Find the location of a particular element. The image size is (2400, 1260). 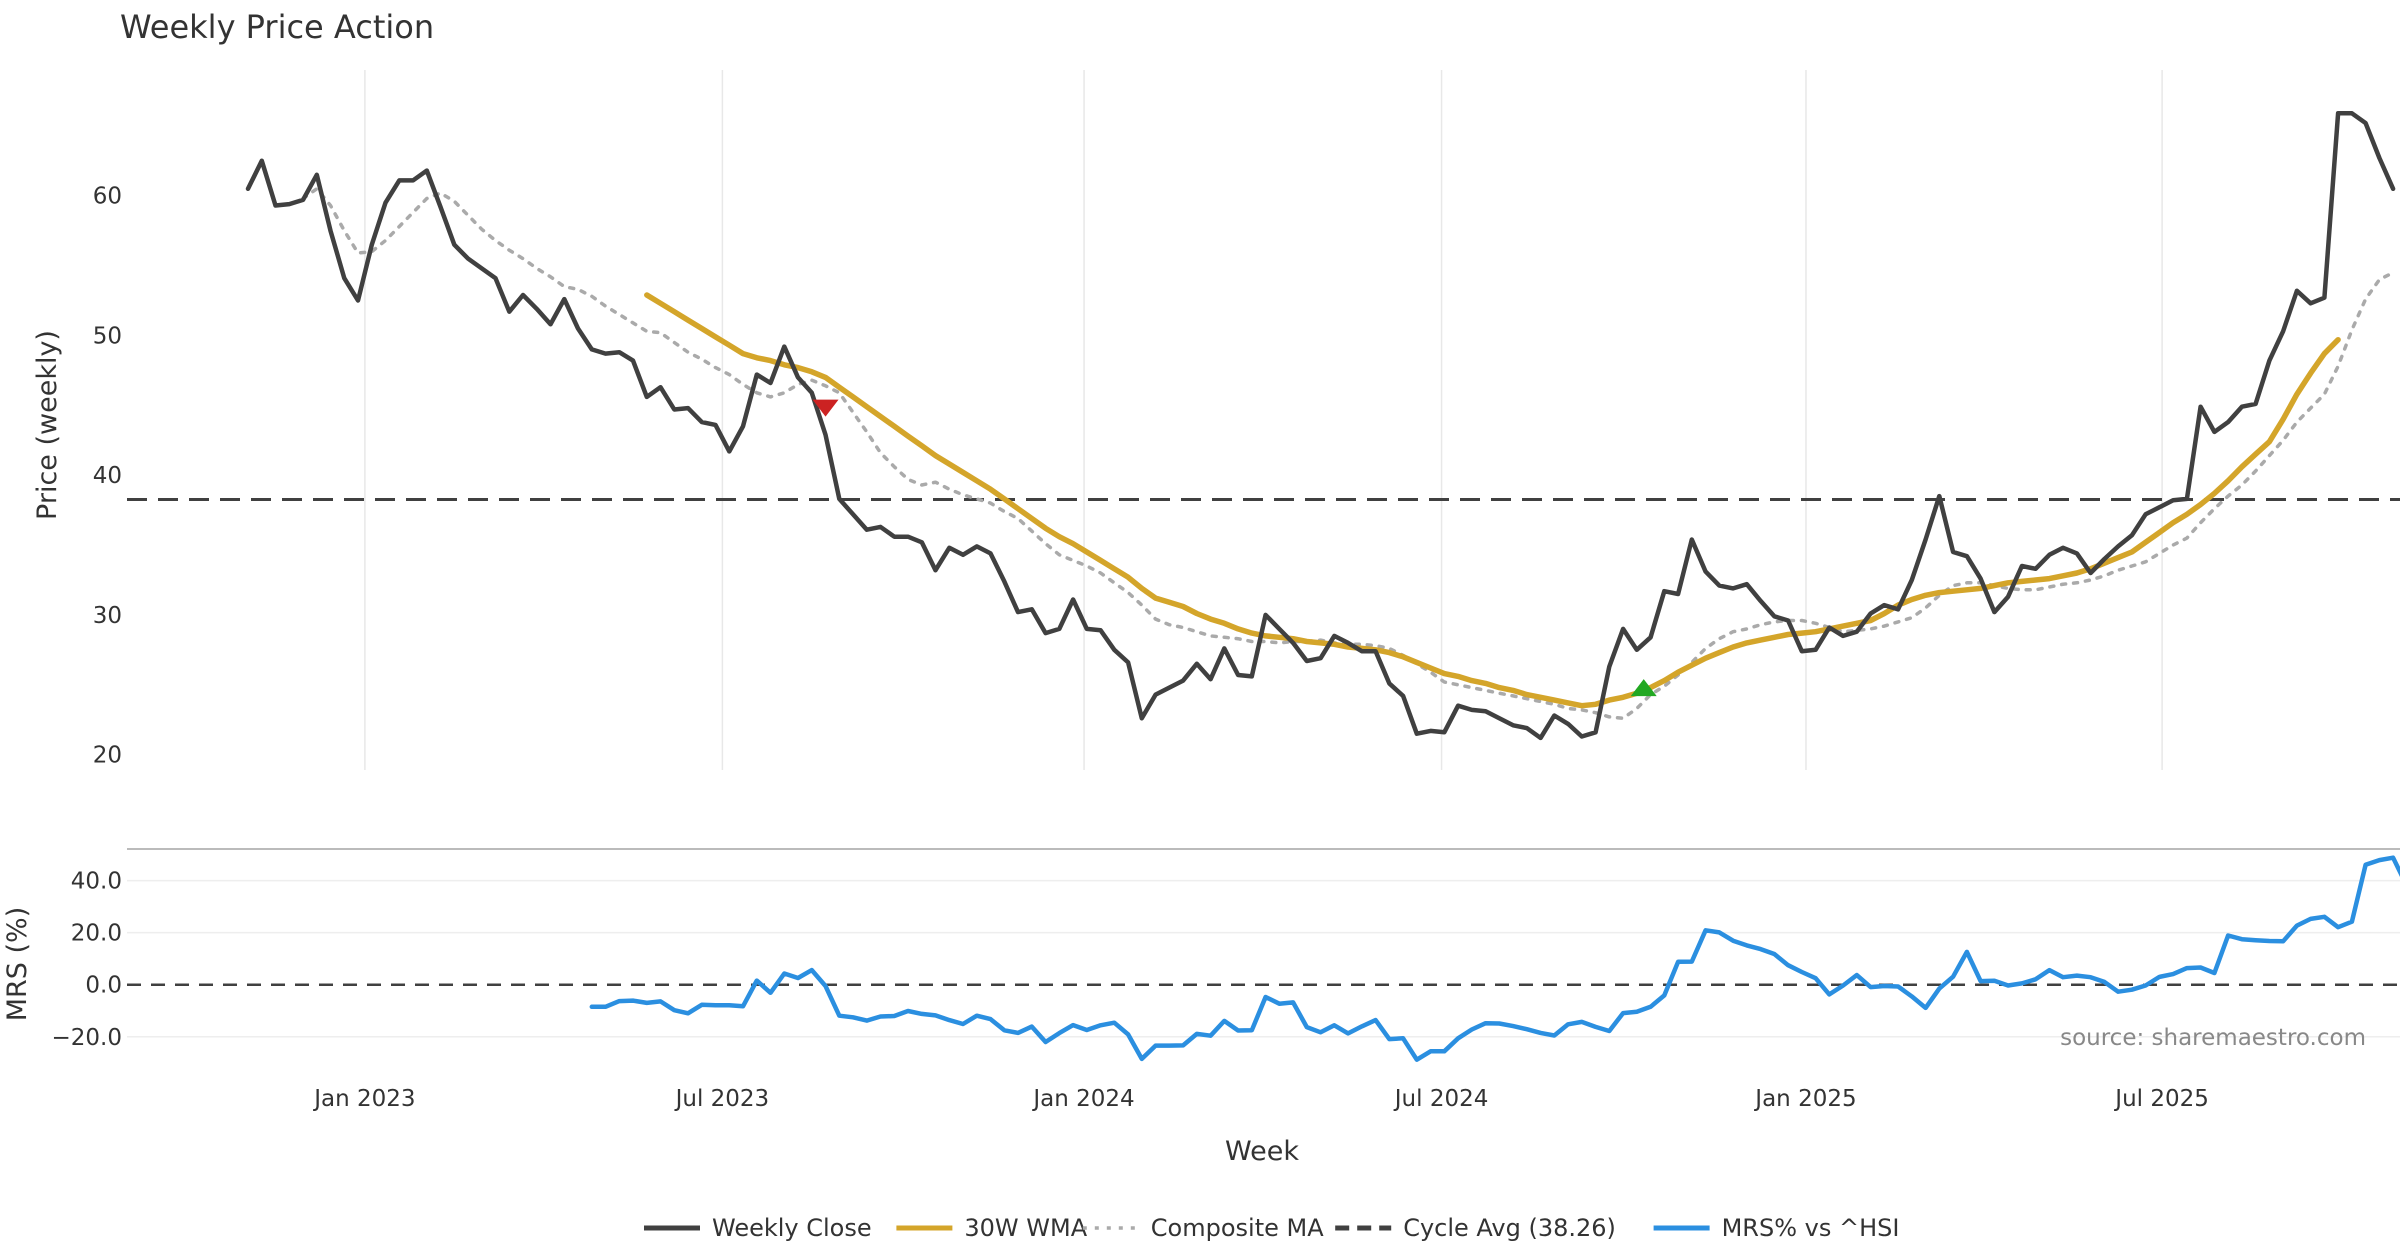

price-y-tick-30: 30 is located at coordinates (107, 616).